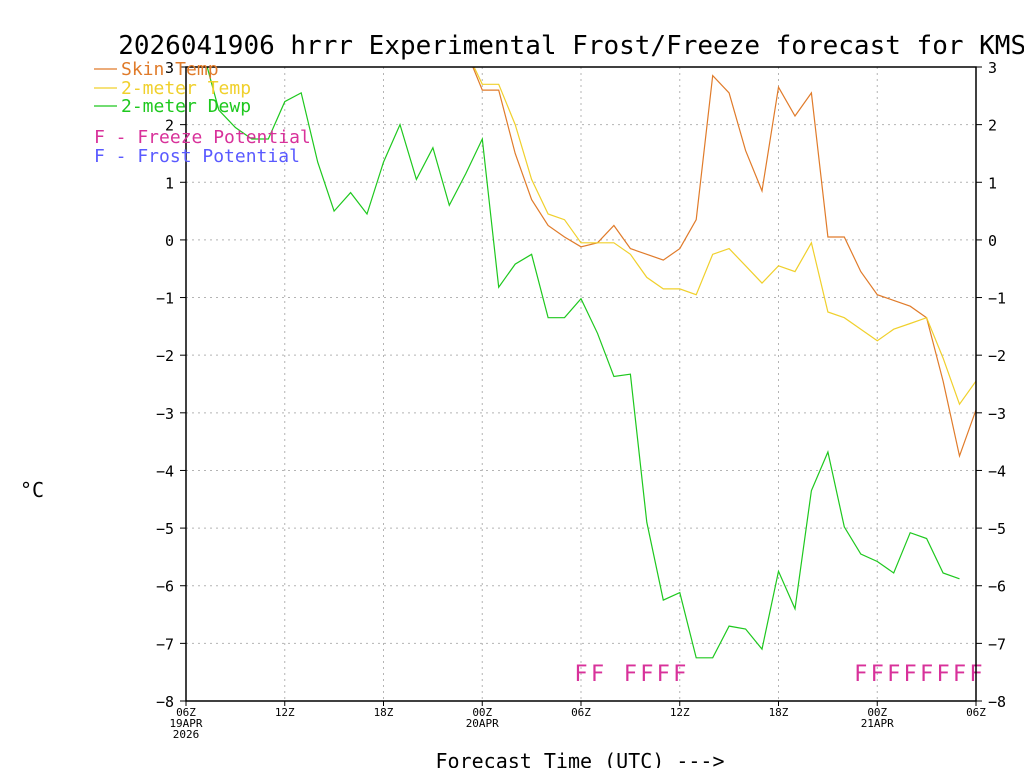  Describe the element at coordinates (165, 414) in the screenshot. I see `y-tick-label: −3` at that location.